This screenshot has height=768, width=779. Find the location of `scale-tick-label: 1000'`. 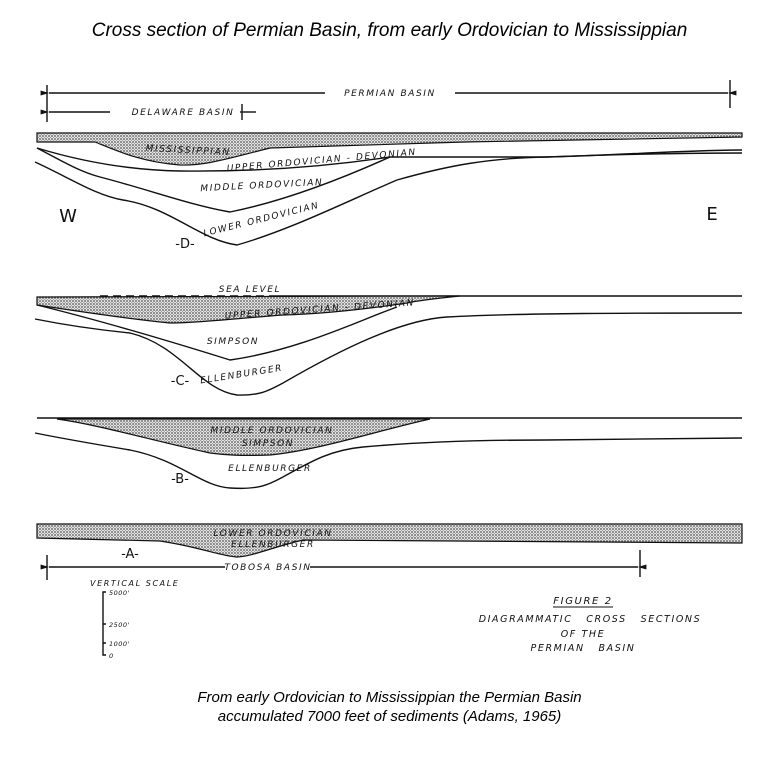

scale-tick-label: 1000' is located at coordinates (119, 644).